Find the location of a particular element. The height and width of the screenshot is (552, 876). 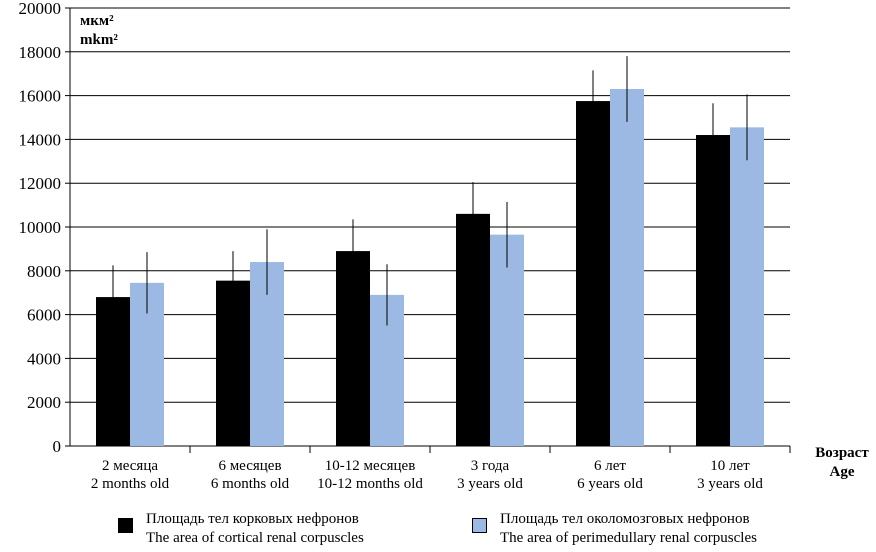

legend-label-cortical-ru: Площадь тел корковых нефронов is located at coordinates (252, 519).